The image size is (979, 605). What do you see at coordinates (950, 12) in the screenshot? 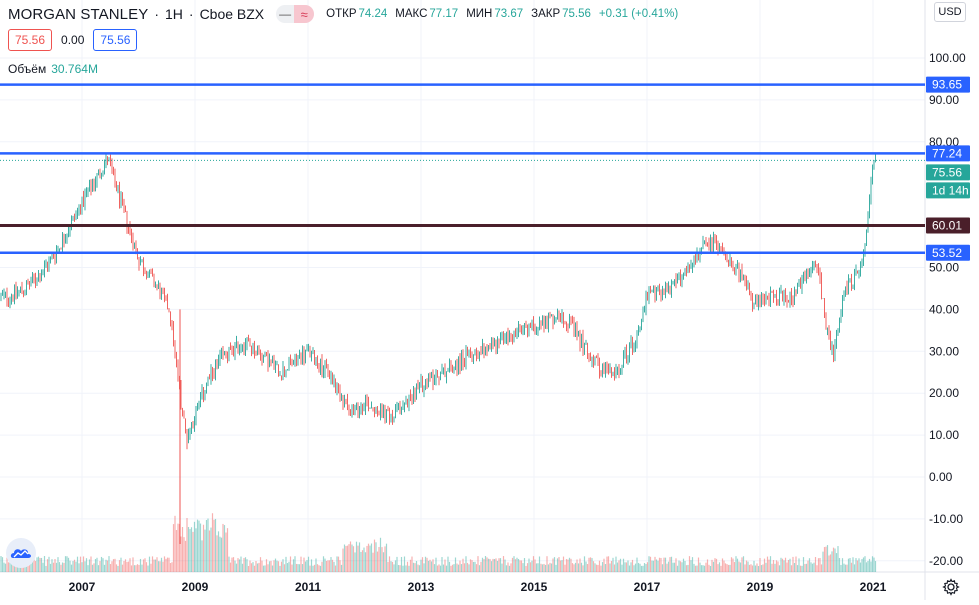
I see `currency-button: USD` at bounding box center [950, 12].